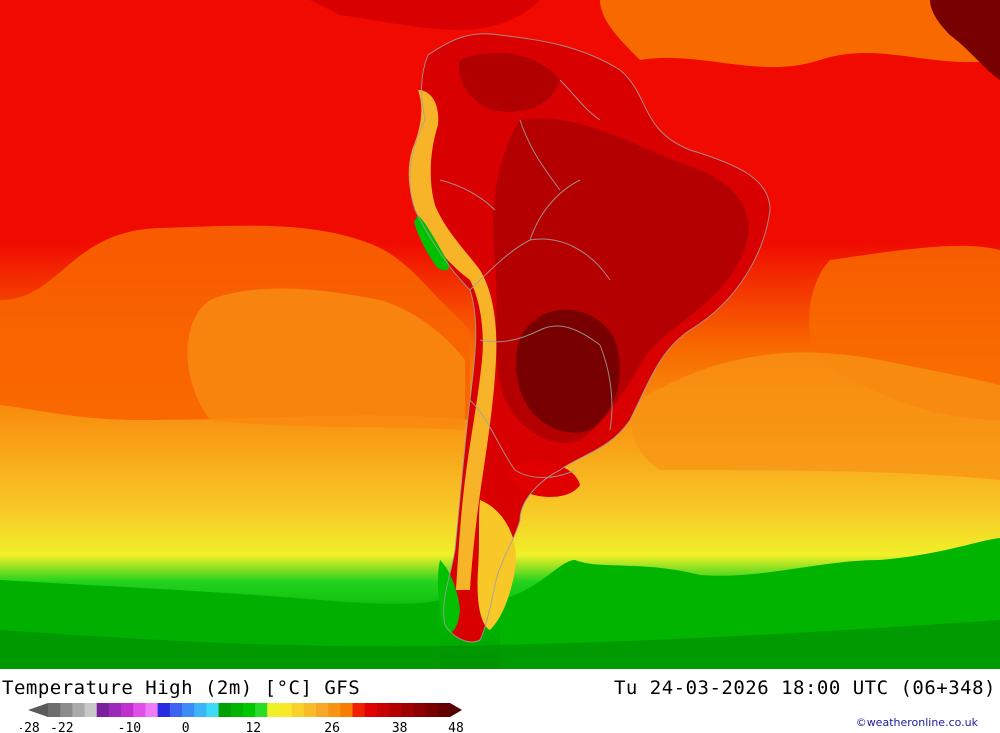 This screenshot has height=733, width=1000. Describe the element at coordinates (30, 727) in the screenshot. I see `legend-tick-label: -28` at that location.